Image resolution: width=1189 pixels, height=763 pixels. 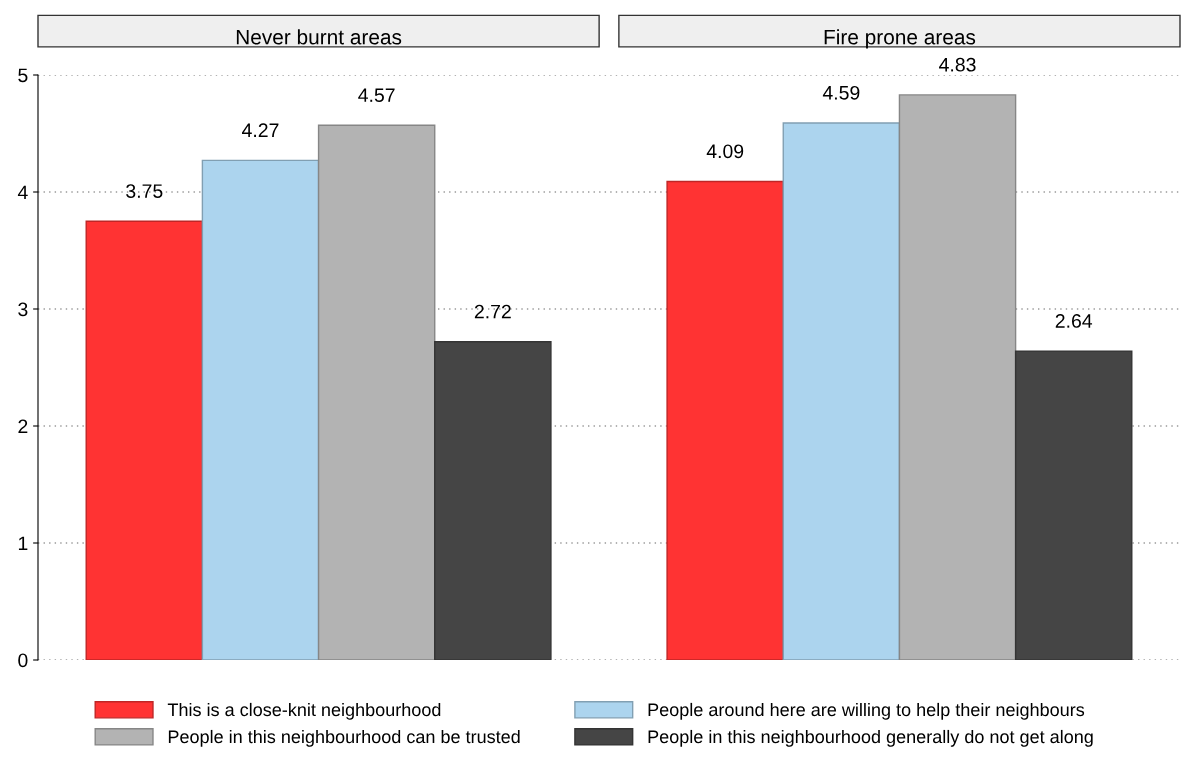 I want to click on data-label: 2.64, so click(x=1074, y=321).